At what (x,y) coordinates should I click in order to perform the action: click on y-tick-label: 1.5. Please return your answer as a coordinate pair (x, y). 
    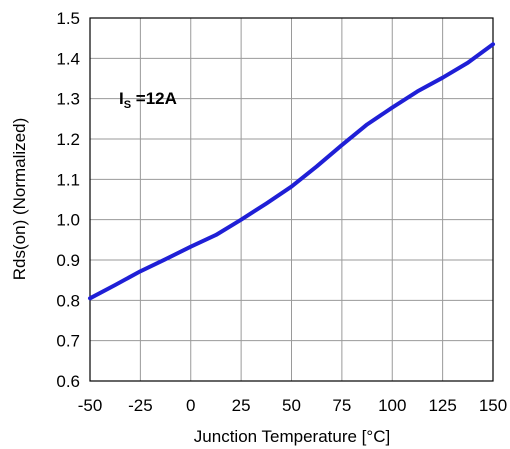
    Looking at the image, I should click on (68, 18).